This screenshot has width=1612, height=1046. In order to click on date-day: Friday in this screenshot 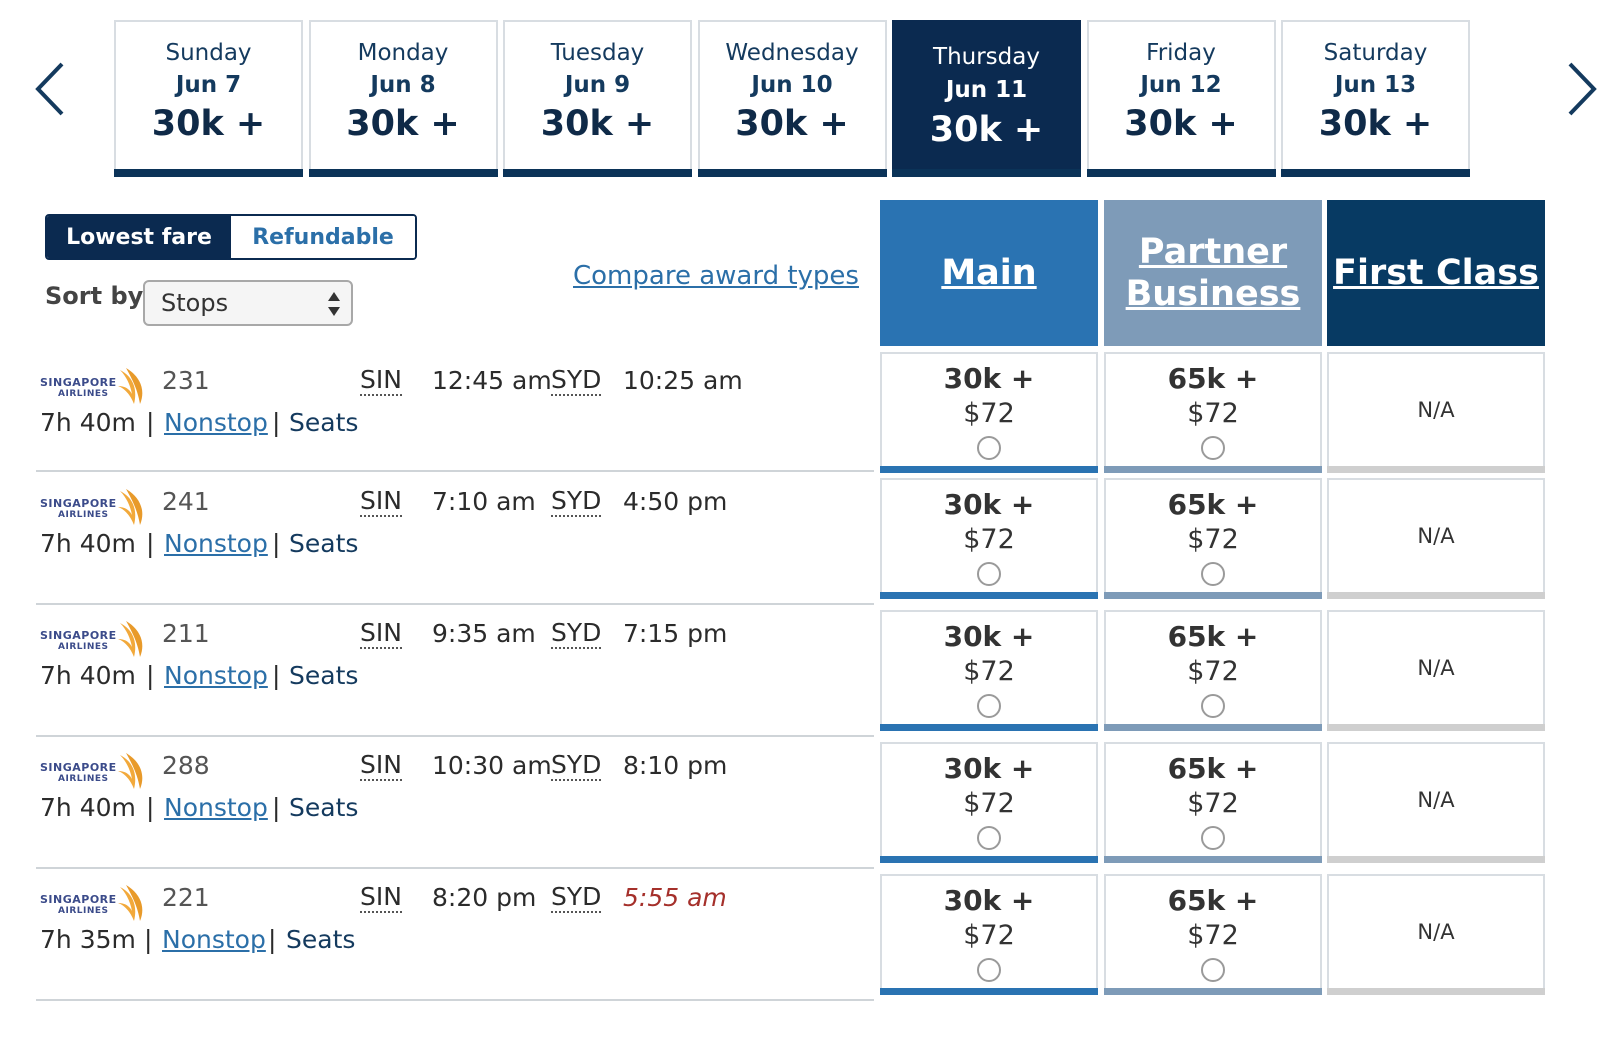, I will do `click(1181, 53)`.